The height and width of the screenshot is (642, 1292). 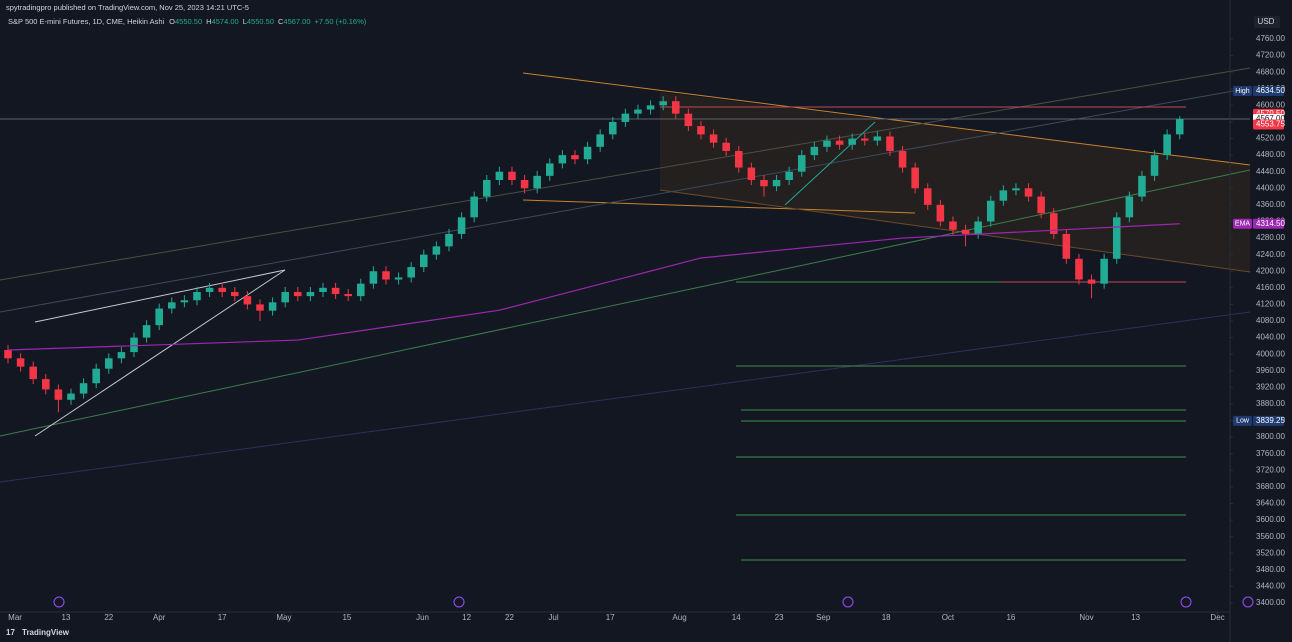 What do you see at coordinates (1270, 469) in the screenshot?
I see `y-tick-label: 3720.00` at bounding box center [1270, 469].